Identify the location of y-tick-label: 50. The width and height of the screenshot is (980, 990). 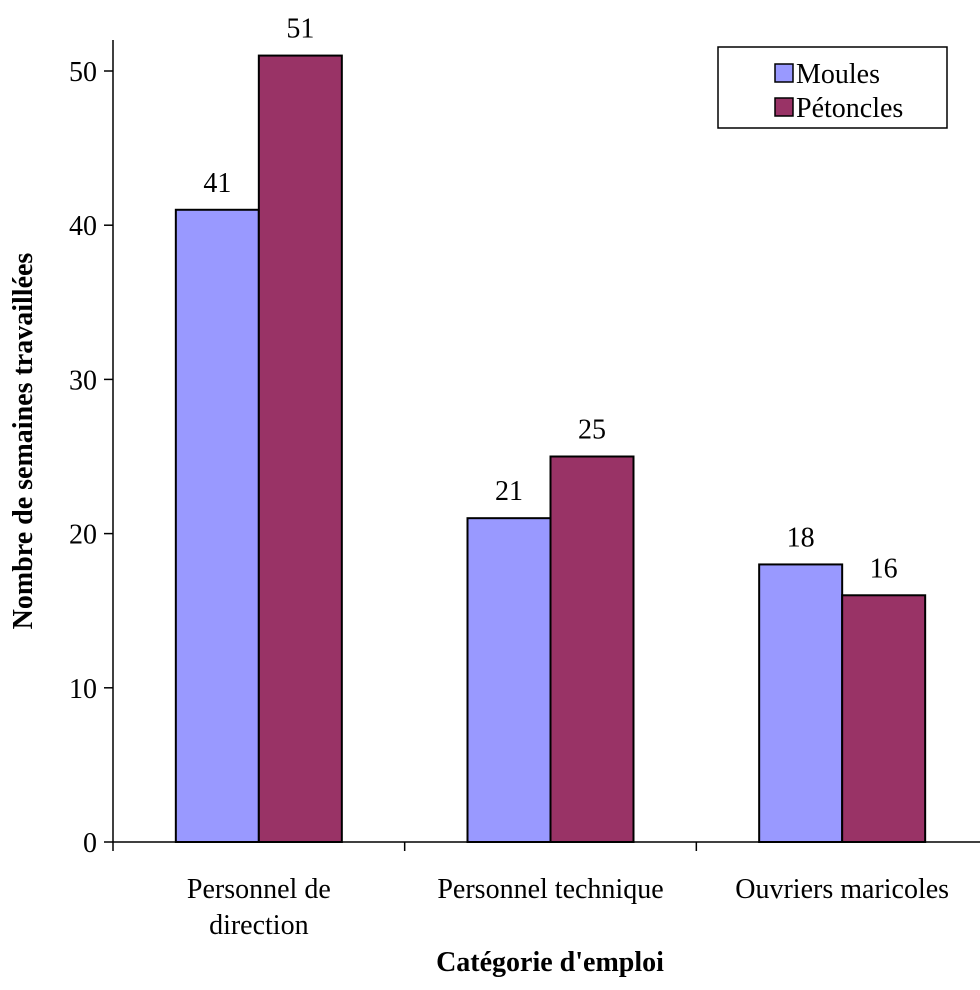
(83, 72).